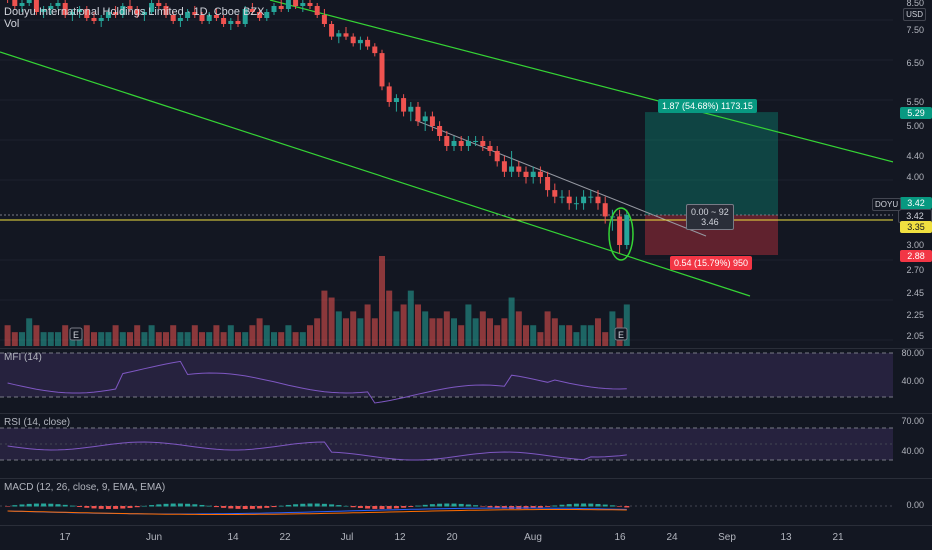 The image size is (932, 550). Describe the element at coordinates (560, 178) in the screenshot. I see `trend-line` at that location.